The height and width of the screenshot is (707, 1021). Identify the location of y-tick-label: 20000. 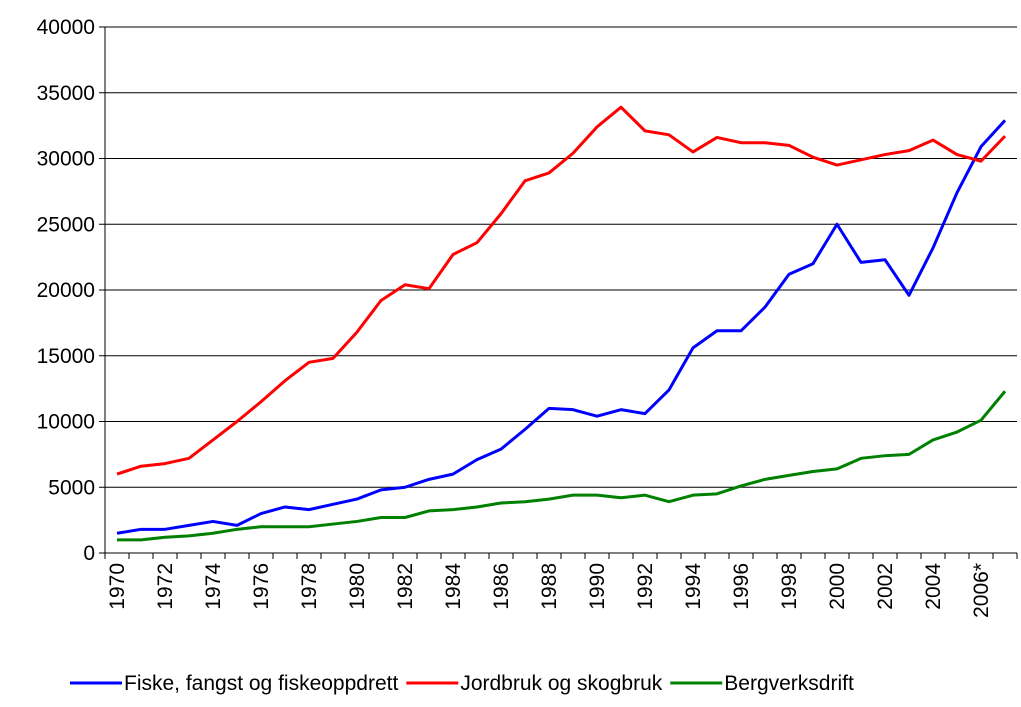
(66, 290).